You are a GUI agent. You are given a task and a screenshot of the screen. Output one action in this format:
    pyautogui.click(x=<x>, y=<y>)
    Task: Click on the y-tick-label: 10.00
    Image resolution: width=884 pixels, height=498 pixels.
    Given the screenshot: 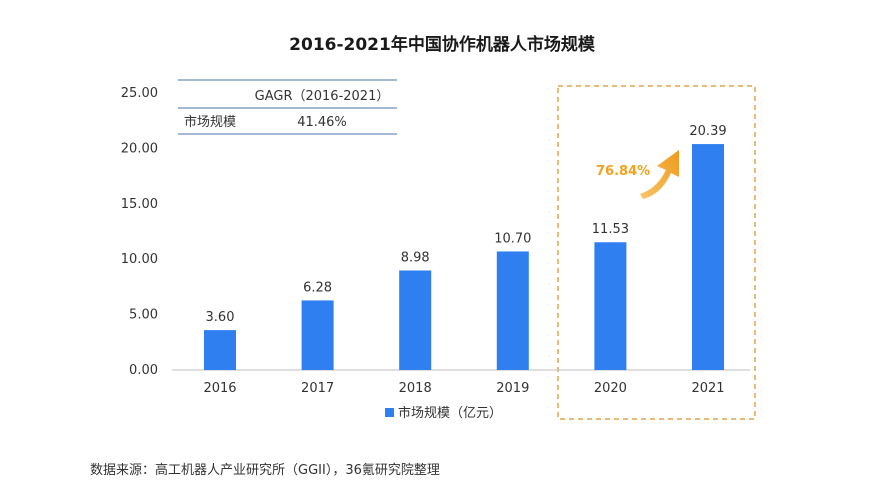 What is the action you would take?
    pyautogui.click(x=139, y=259)
    